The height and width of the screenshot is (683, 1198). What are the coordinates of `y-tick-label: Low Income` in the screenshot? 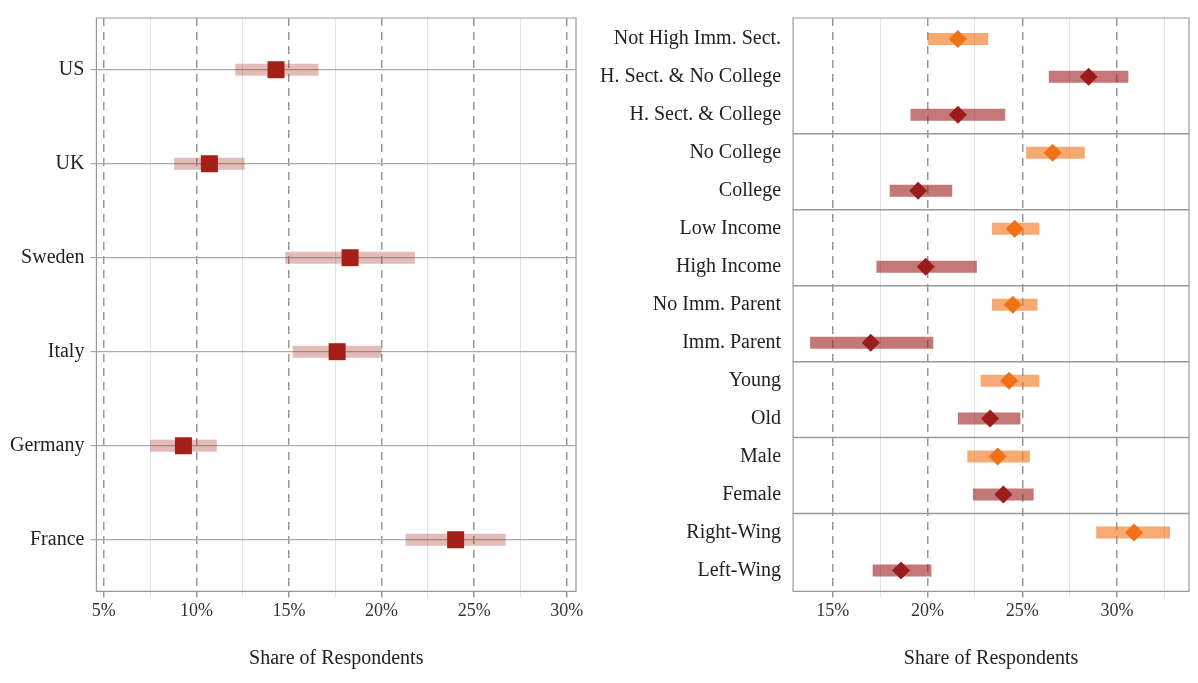 It's located at (730, 227).